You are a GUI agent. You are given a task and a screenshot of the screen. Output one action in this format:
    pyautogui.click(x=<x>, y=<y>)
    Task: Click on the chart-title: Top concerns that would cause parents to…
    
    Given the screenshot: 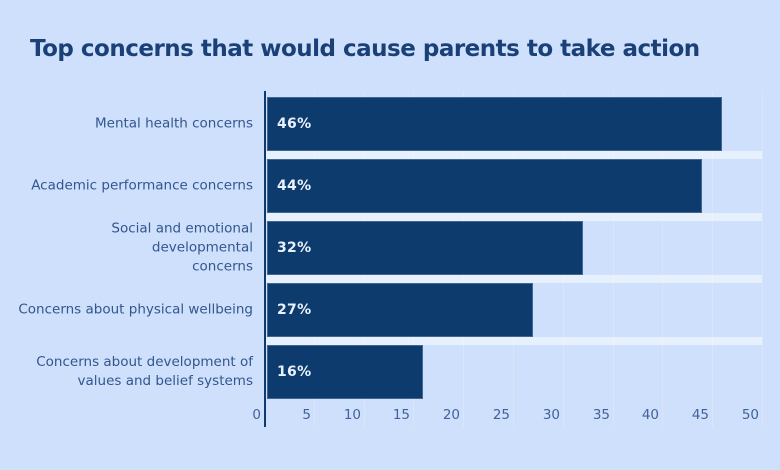 What is the action you would take?
    pyautogui.click(x=365, y=49)
    